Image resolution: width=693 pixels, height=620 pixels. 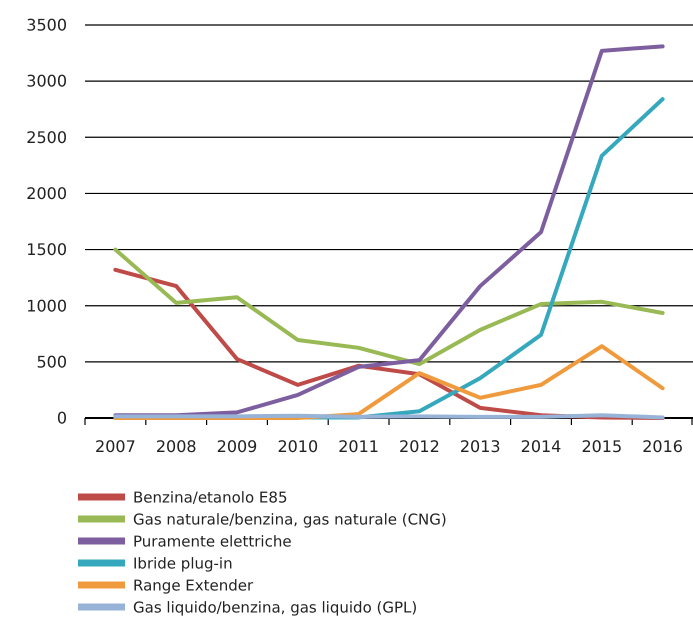 What do you see at coordinates (275, 607) in the screenshot?
I see `legend-label: Gas liquido/benzina, gas liquido (GPL)` at bounding box center [275, 607].